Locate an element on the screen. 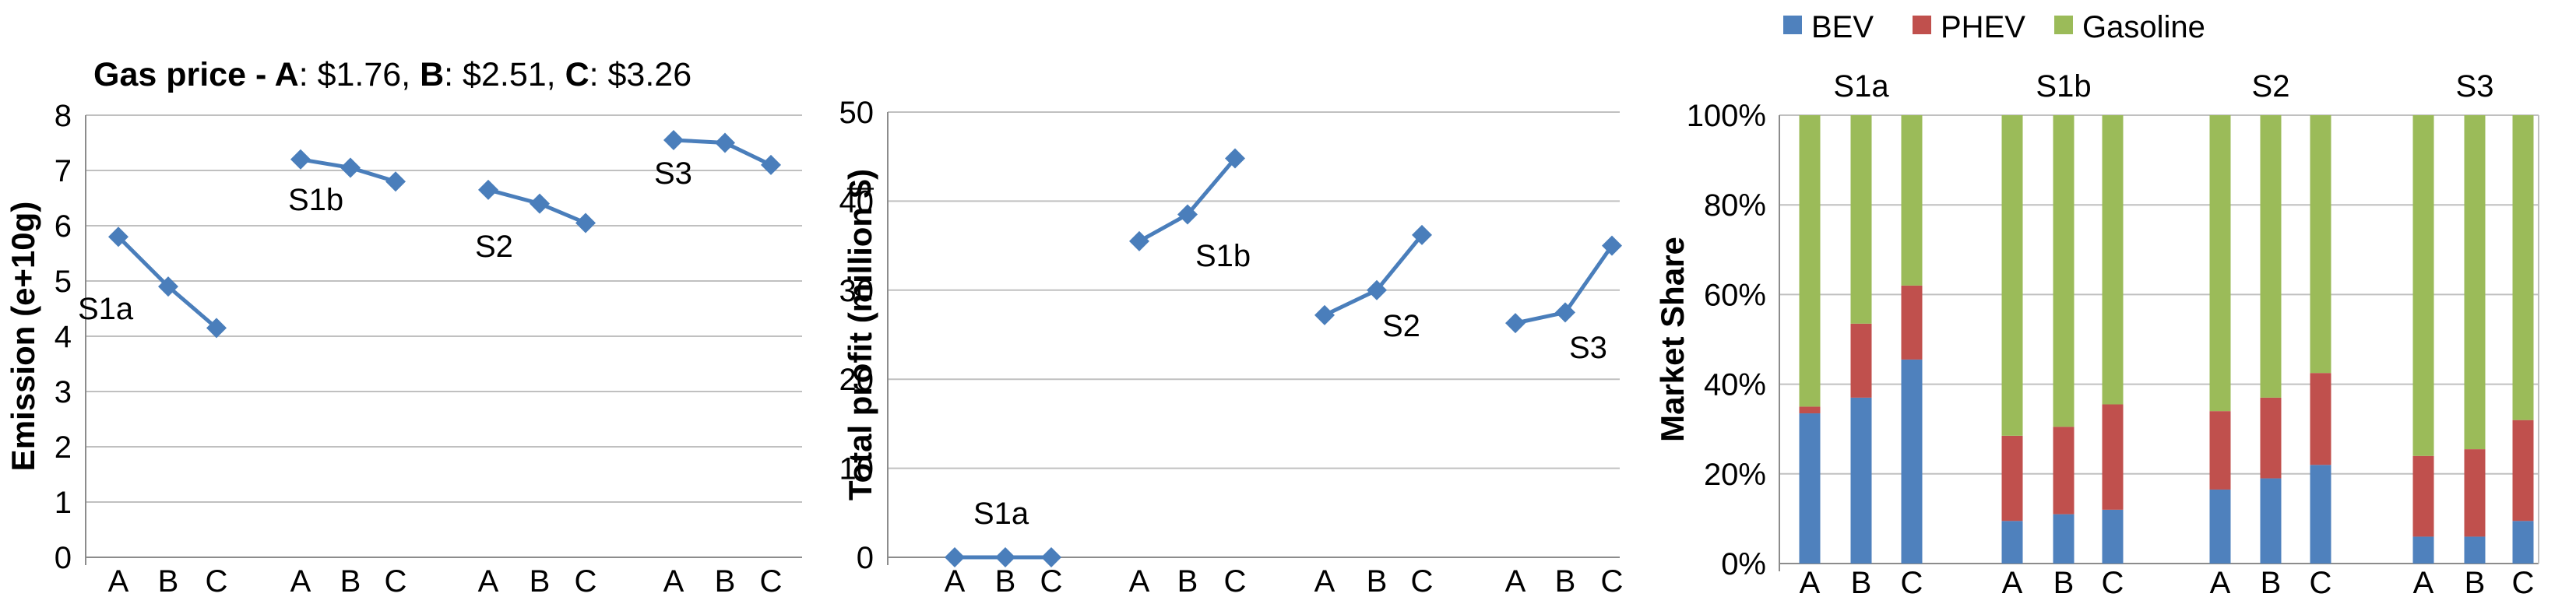 The image size is (2576, 597). y-tick-label: 8 is located at coordinates (63, 116).